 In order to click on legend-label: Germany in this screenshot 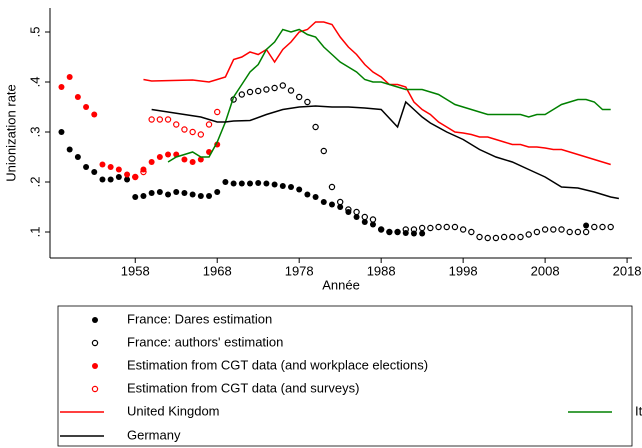, I will do `click(154, 434)`.